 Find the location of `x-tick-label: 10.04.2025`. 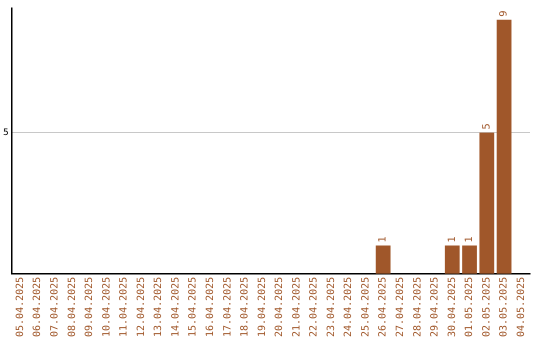

x-tick-label: 10.04.2025 is located at coordinates (106, 307).